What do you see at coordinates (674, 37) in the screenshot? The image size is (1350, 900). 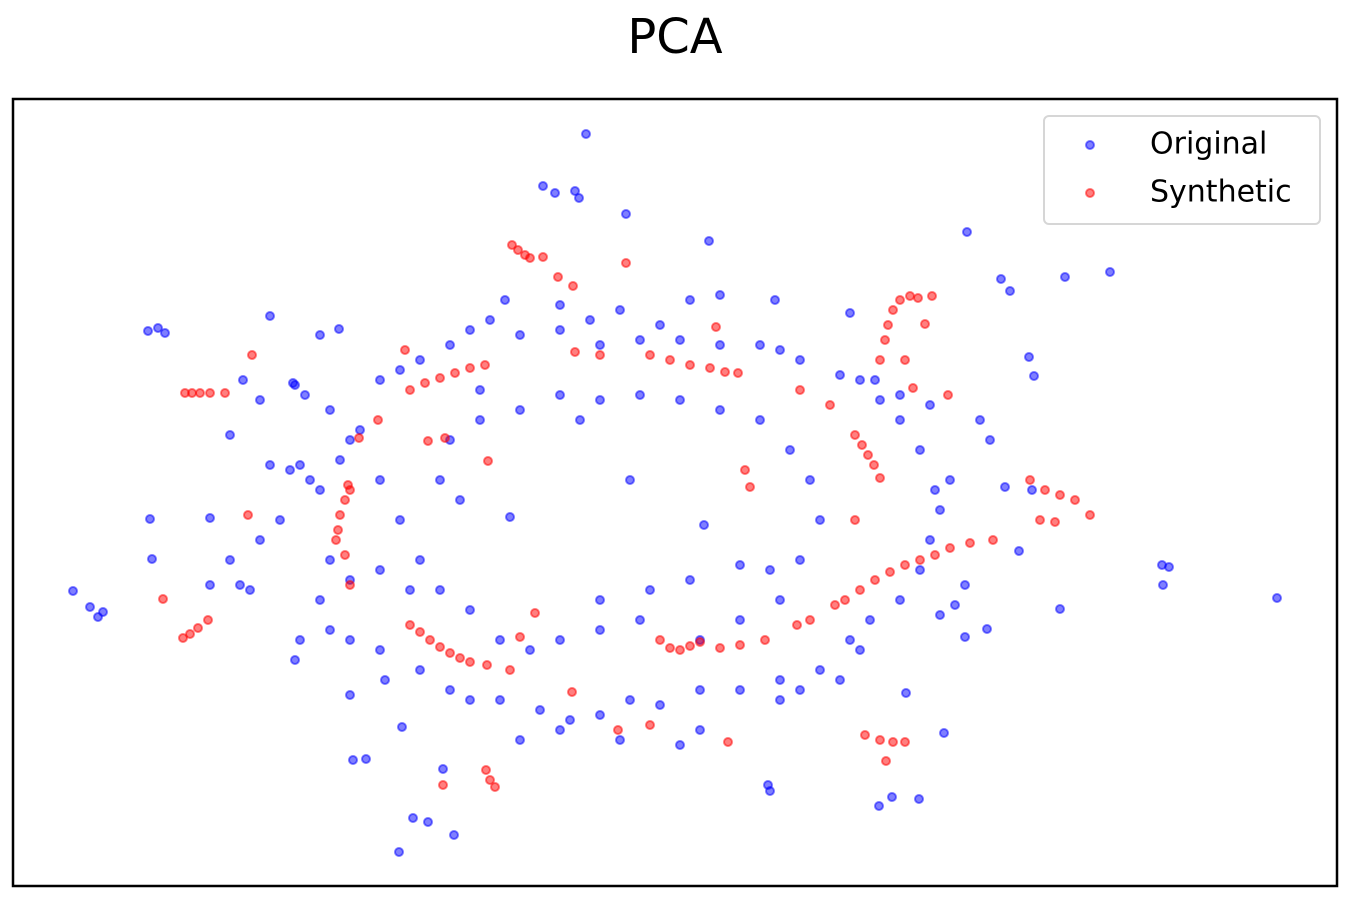 I see `chart-title: PCA` at bounding box center [674, 37].